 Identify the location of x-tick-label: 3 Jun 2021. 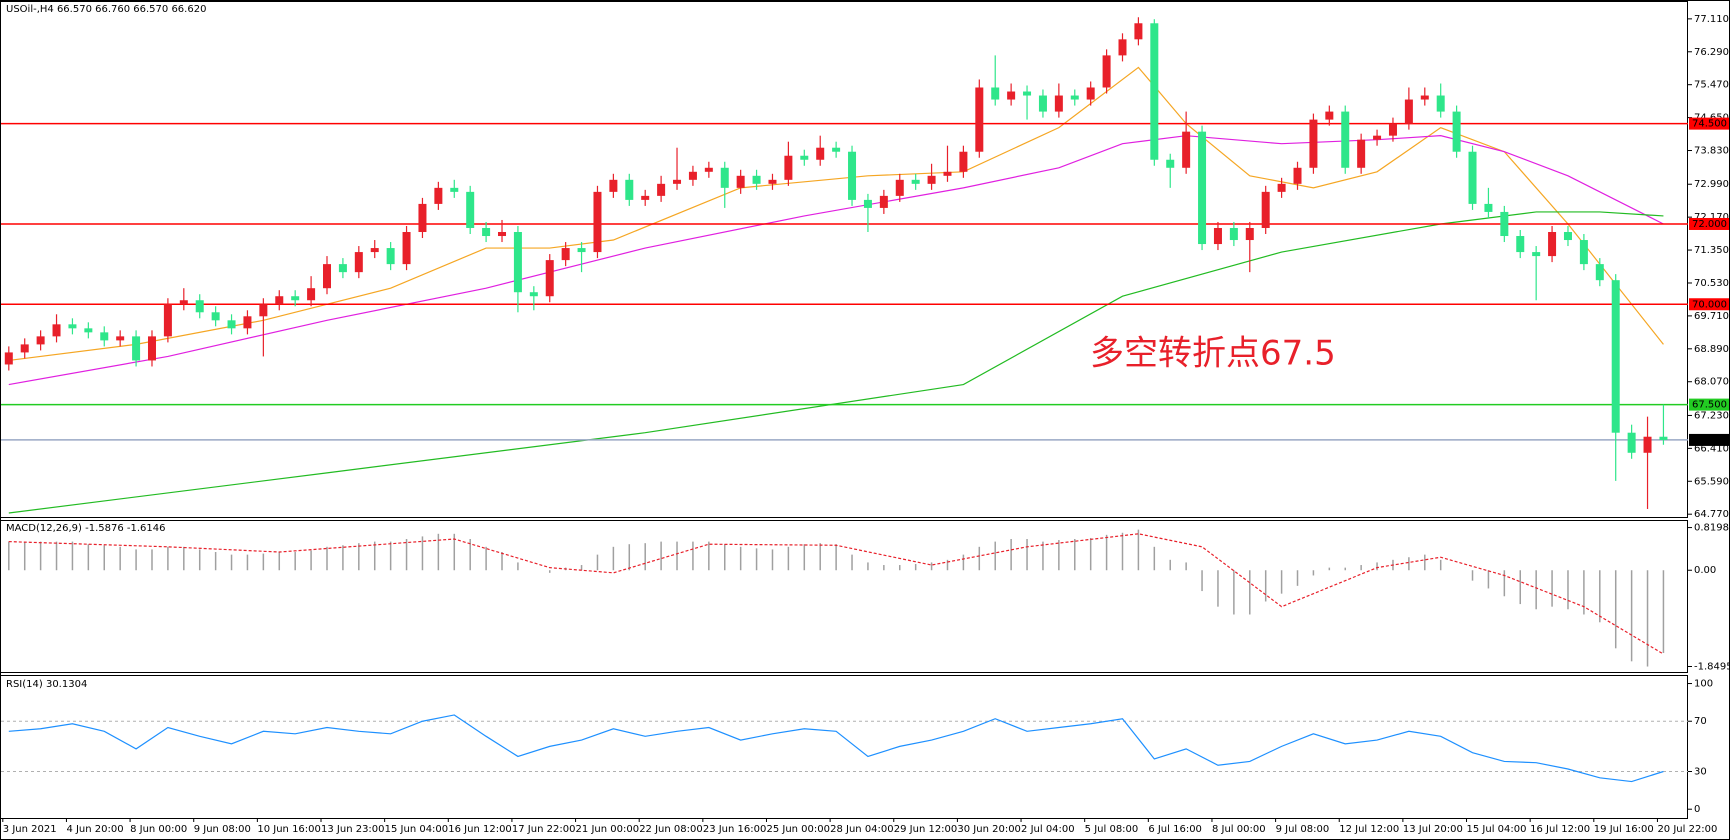
(30, 829).